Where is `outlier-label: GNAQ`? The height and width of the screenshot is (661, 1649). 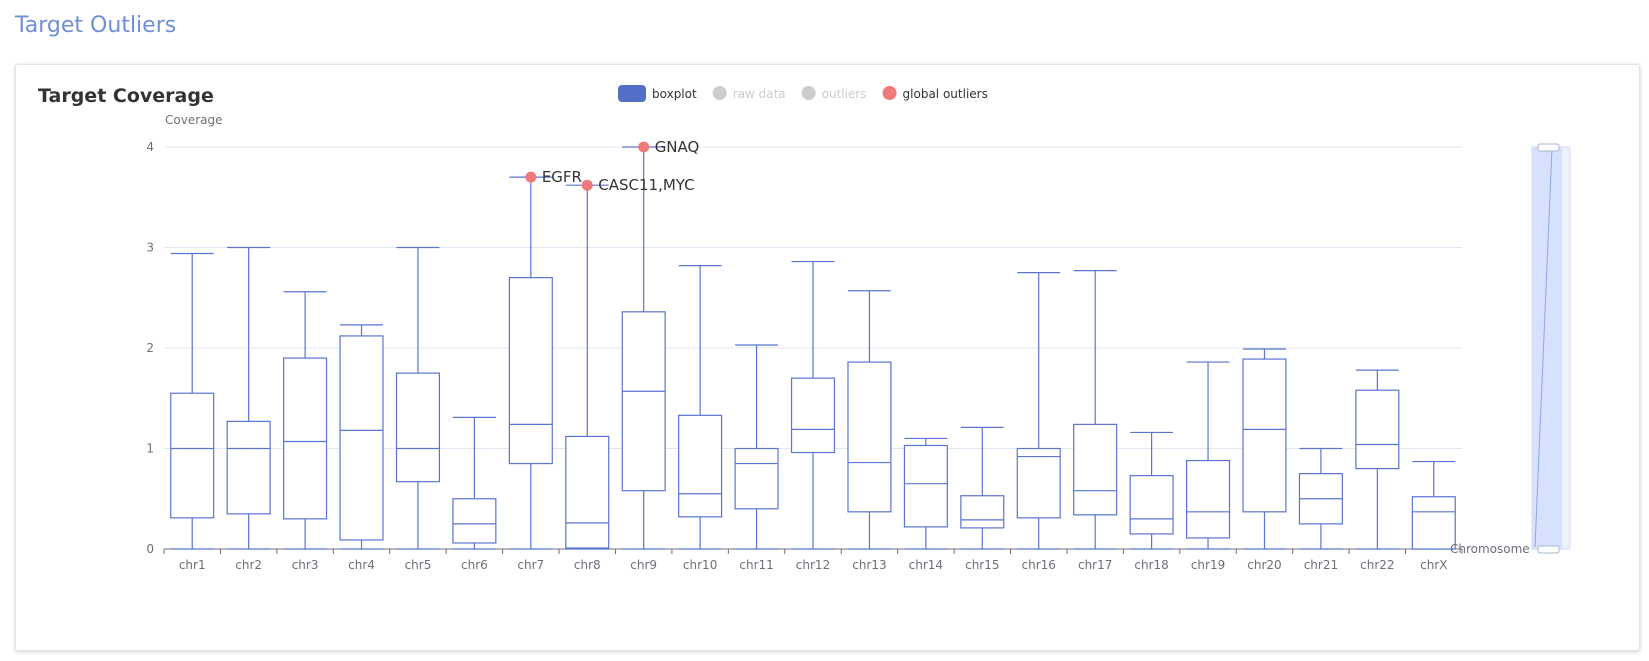 outlier-label: GNAQ is located at coordinates (677, 147).